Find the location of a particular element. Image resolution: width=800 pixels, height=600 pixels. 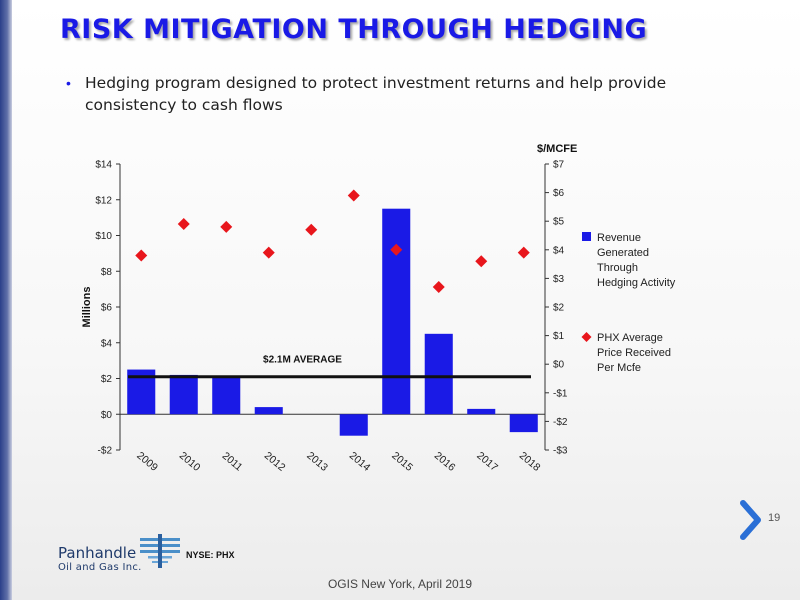

logo-ticker: NYSE: PHX is located at coordinates (210, 555).